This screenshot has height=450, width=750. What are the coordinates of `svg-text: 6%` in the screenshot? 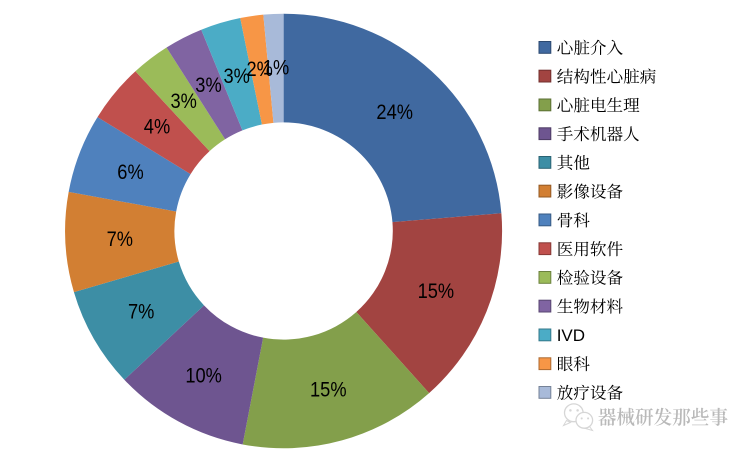 It's located at (130, 172).